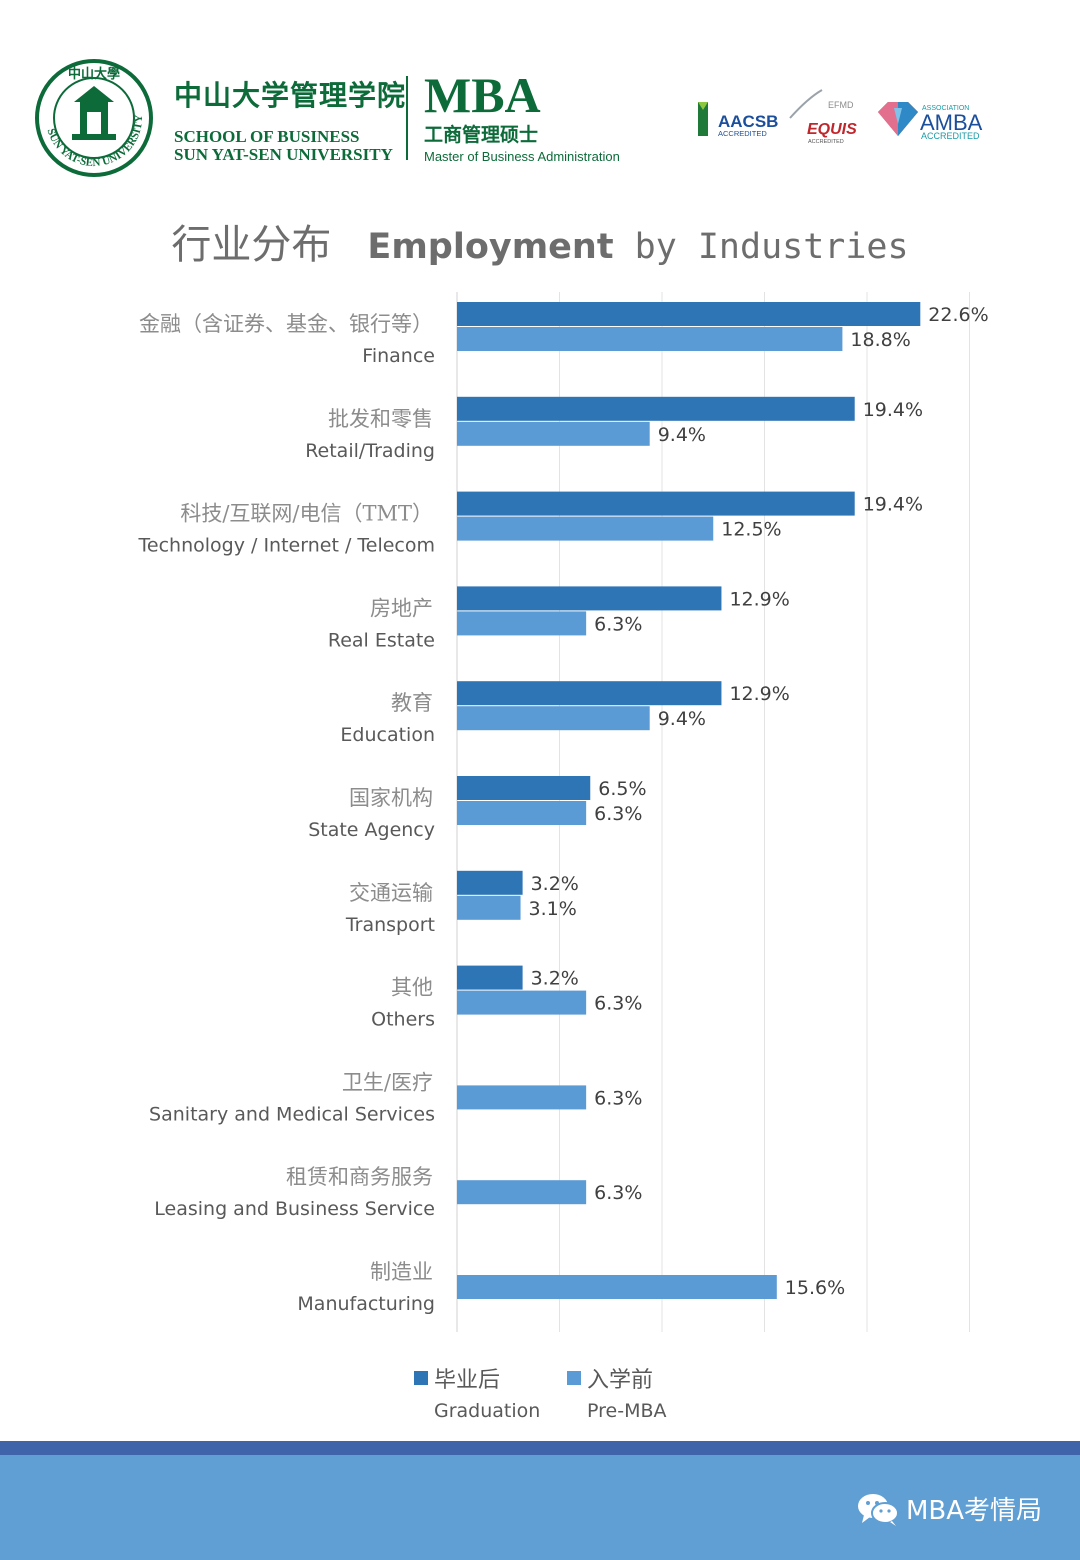  Describe the element at coordinates (958, 315) in the screenshot. I see `data-label: 22.6%` at that location.